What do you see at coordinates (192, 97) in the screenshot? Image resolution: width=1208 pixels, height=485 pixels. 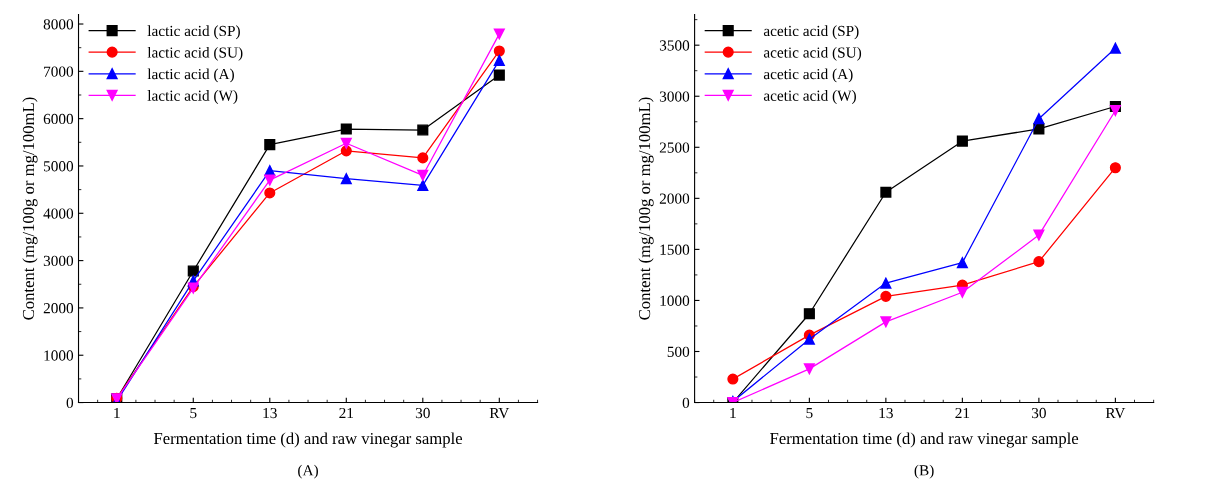 I see `legend-label: lactic acid (W)` at bounding box center [192, 97].